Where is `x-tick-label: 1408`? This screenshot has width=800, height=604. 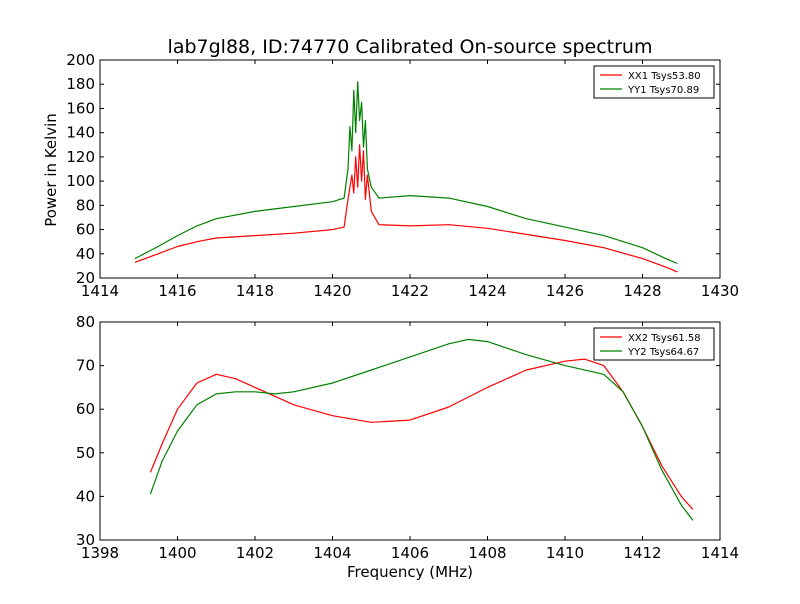 x-tick-label: 1408 is located at coordinates (487, 553).